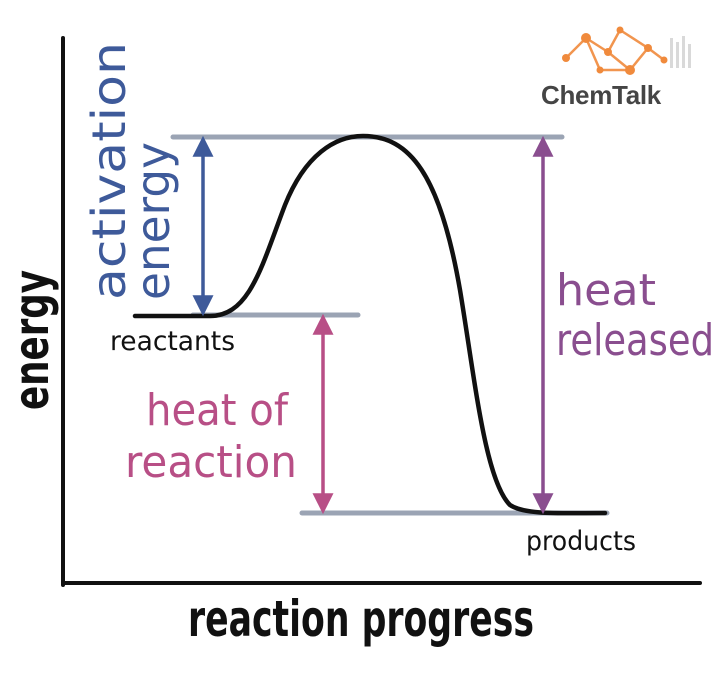 The width and height of the screenshot is (720, 691). Describe the element at coordinates (32, 340) in the screenshot. I see `y-axis-label: energy` at that location.